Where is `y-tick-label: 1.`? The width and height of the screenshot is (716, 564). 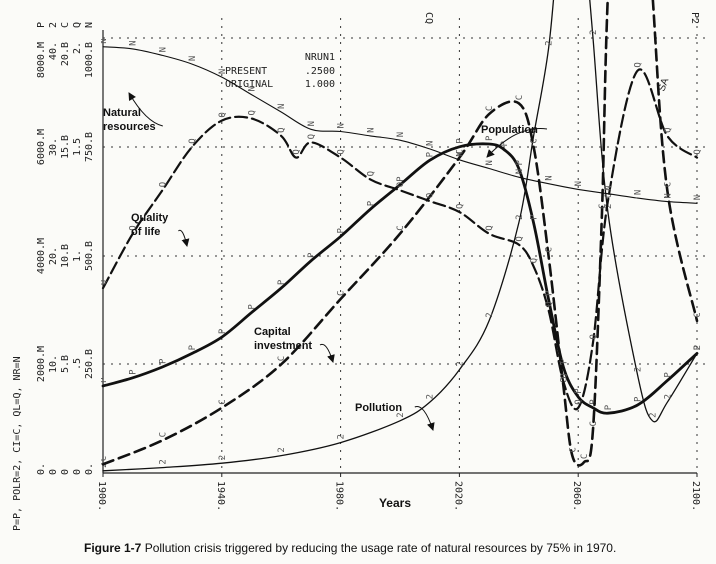
y-tick-label: 1. is located at coordinates (77, 256).